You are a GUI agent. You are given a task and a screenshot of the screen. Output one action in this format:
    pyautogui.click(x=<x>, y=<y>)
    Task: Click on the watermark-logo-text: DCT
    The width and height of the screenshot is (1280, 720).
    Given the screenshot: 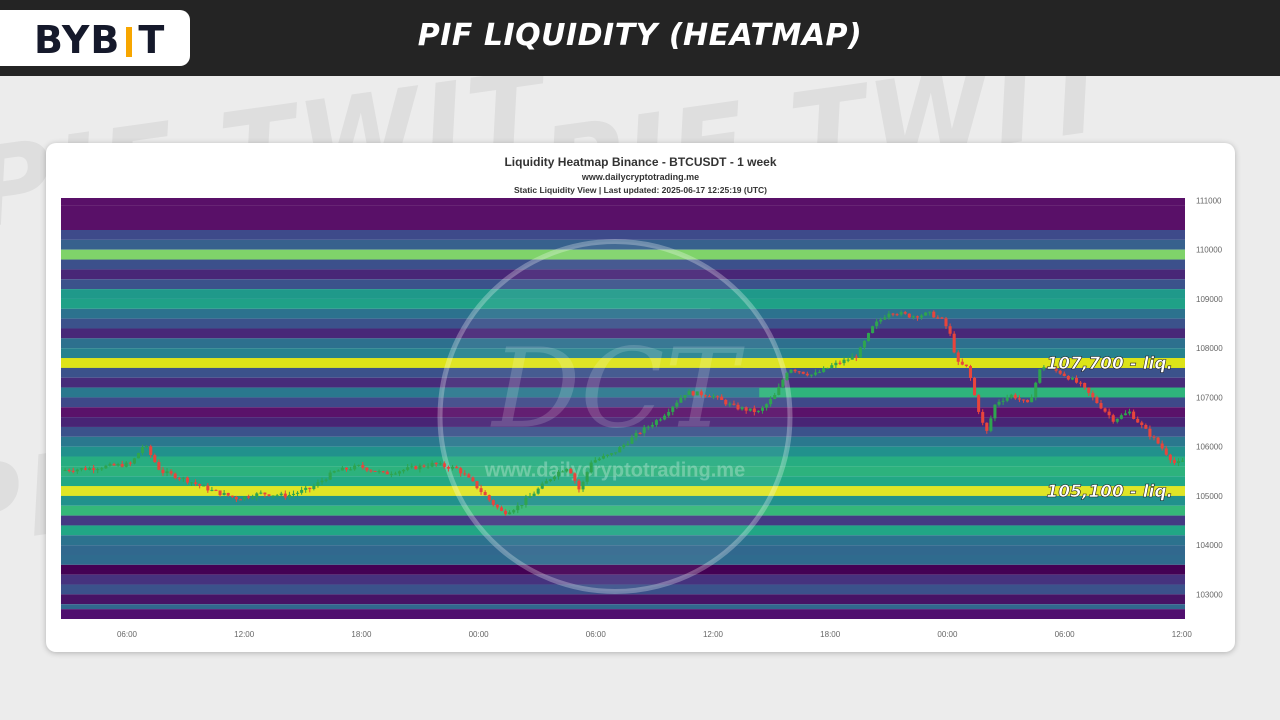 What is the action you would take?
    pyautogui.click(x=617, y=389)
    